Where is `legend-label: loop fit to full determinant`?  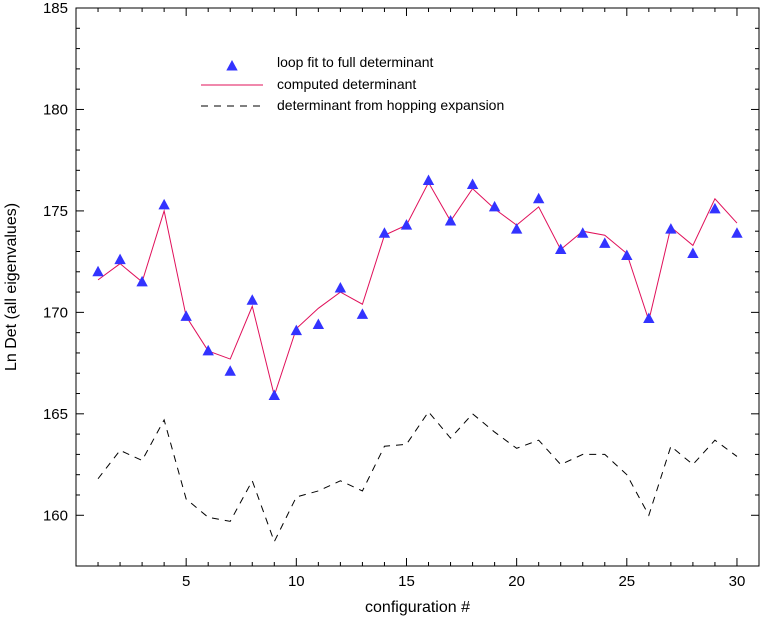
legend-label: loop fit to full determinant is located at coordinates (355, 62).